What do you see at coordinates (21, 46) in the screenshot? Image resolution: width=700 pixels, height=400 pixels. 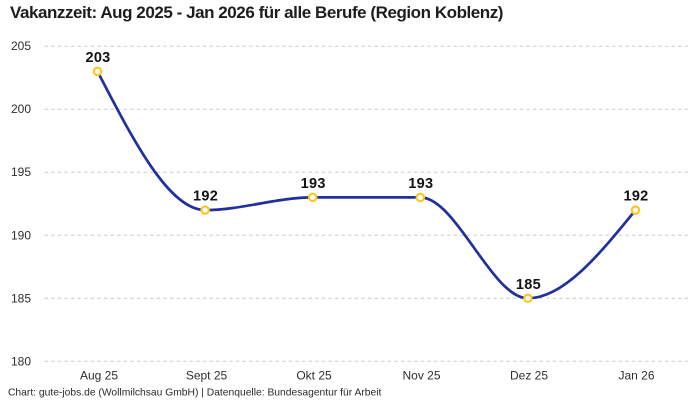 I see `svg-text: 205` at bounding box center [21, 46].